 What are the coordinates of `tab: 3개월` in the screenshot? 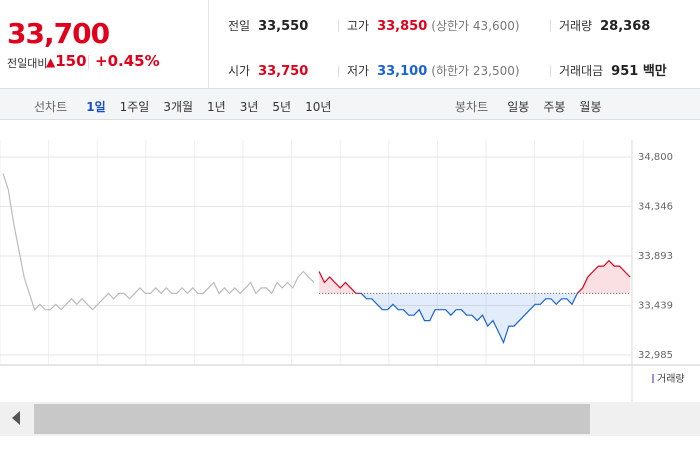 It's located at (178, 107).